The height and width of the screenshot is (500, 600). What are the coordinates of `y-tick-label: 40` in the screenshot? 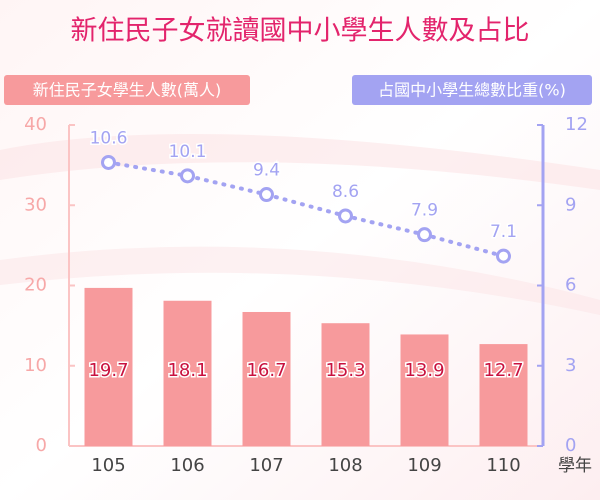 It's located at (35, 124).